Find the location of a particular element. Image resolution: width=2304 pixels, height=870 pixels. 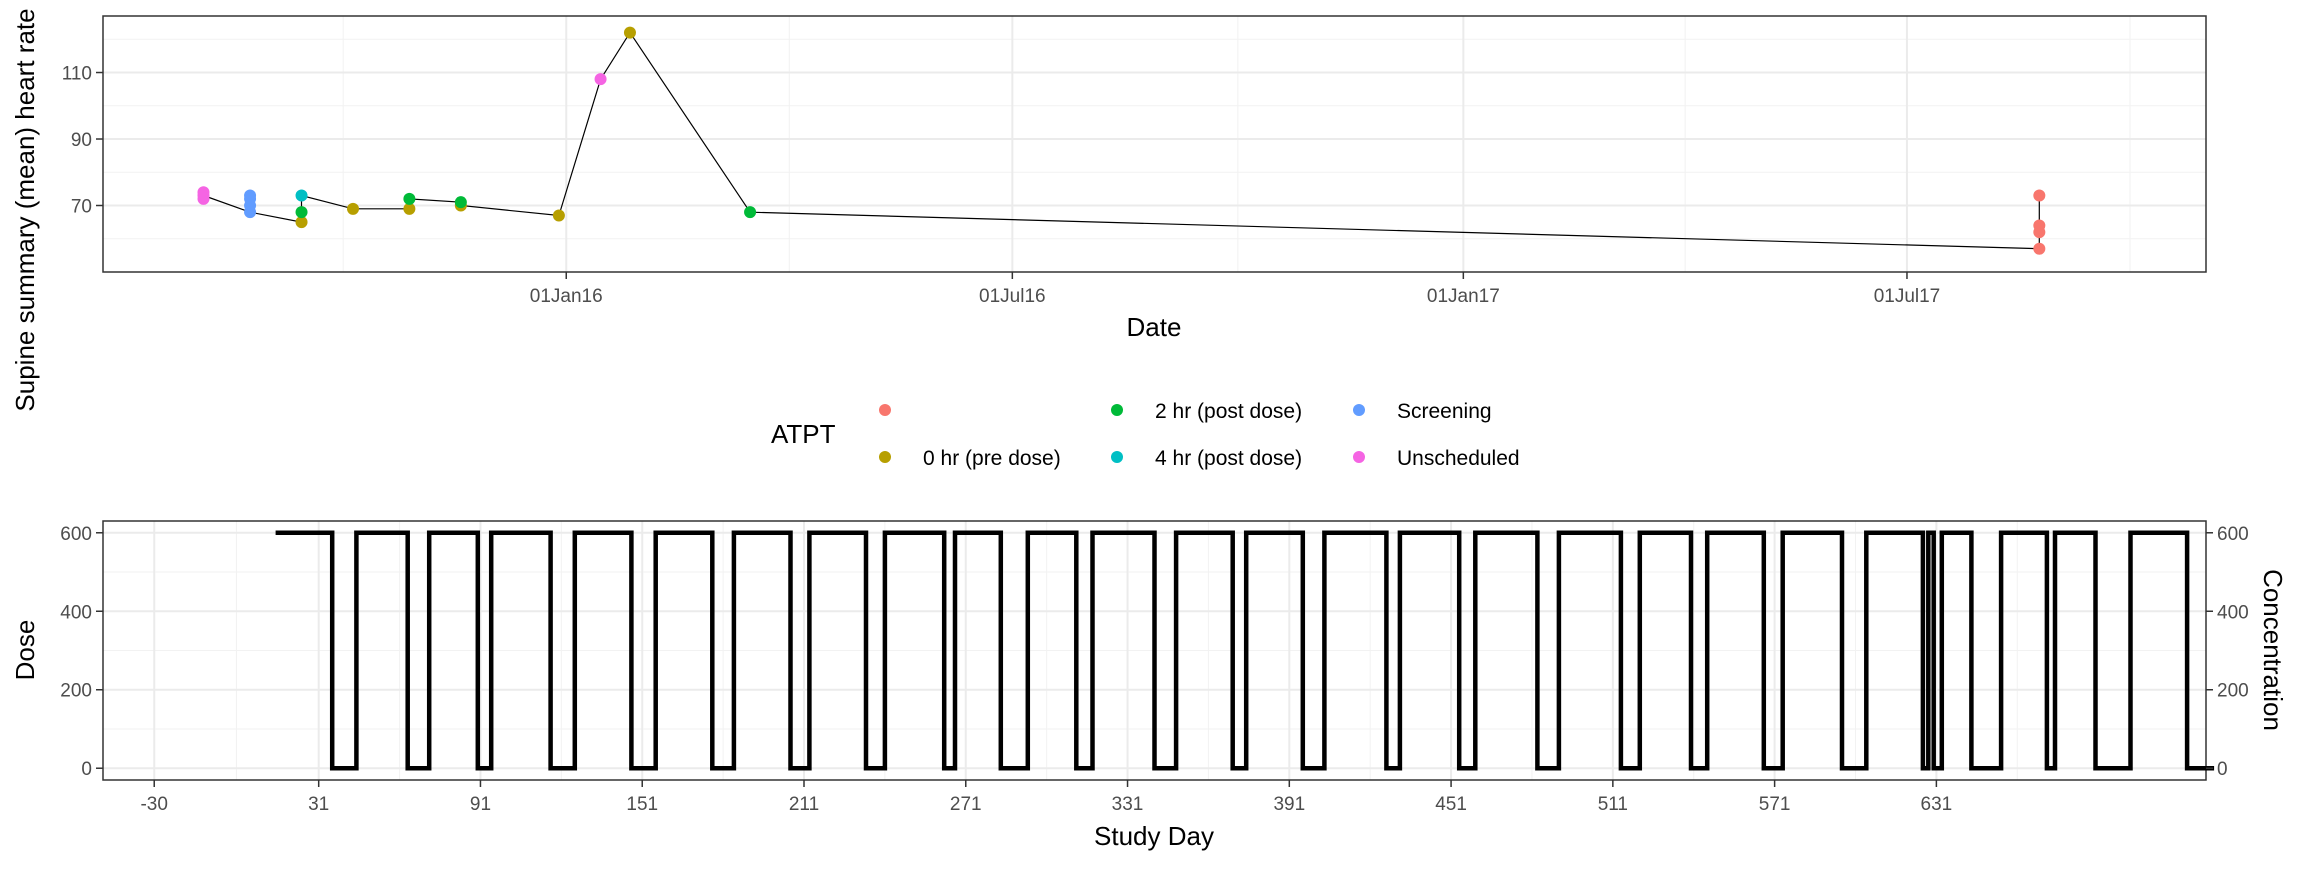

dose-x-axis-title: Study Day is located at coordinates (1154, 836).